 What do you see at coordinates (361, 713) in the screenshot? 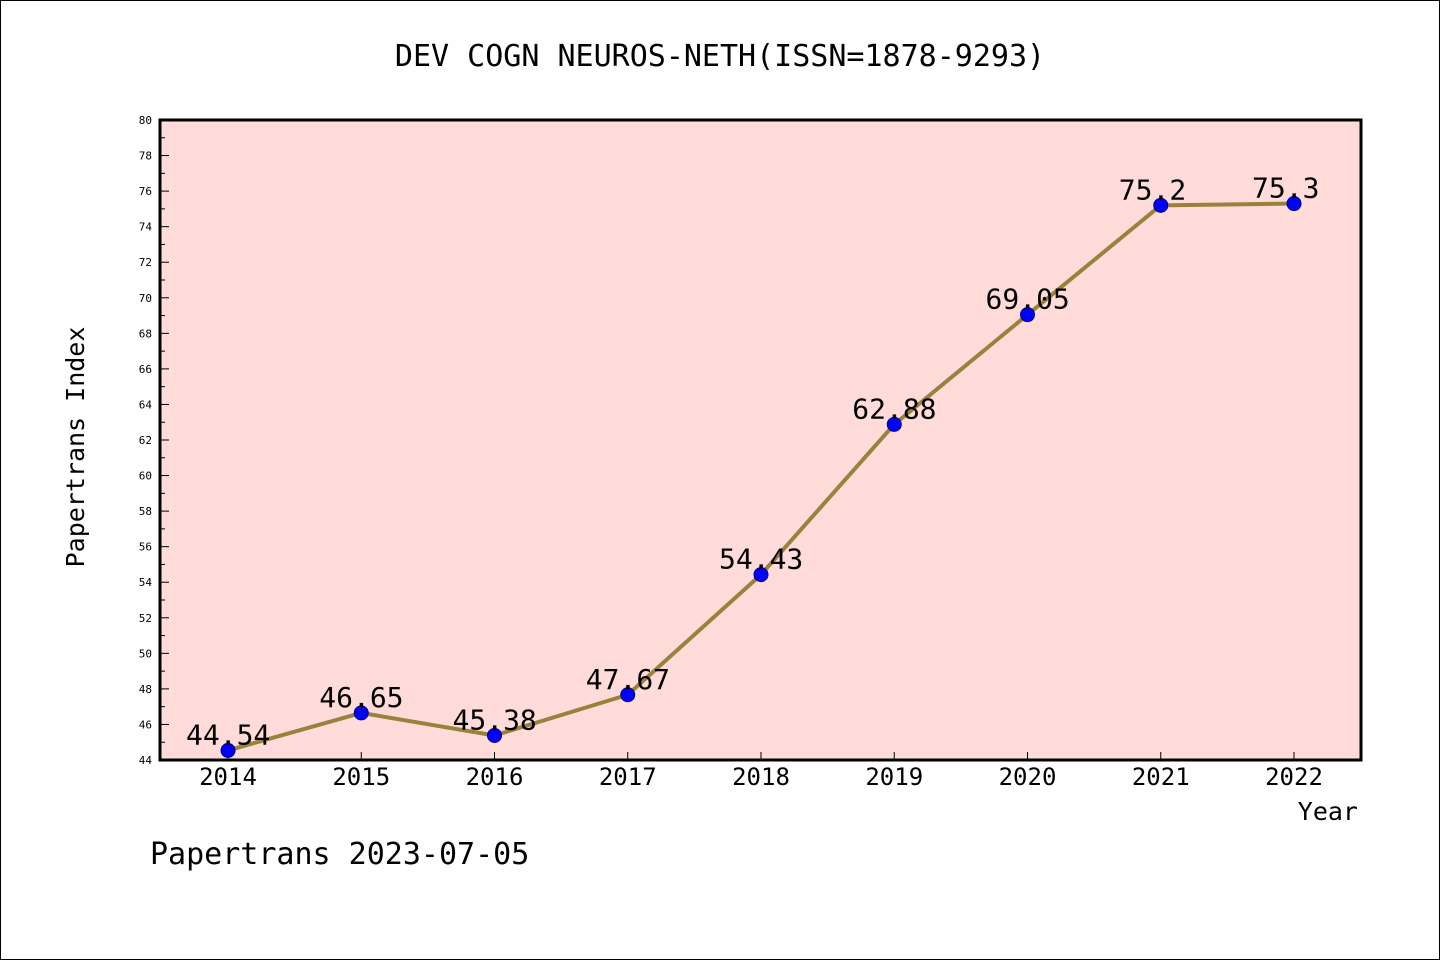
I see `data-point-2015` at bounding box center [361, 713].